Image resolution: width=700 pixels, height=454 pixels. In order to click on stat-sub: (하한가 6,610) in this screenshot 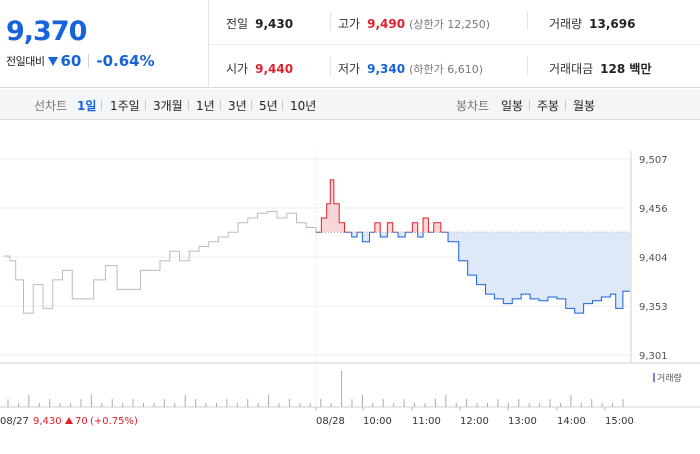, I will do `click(446, 69)`.